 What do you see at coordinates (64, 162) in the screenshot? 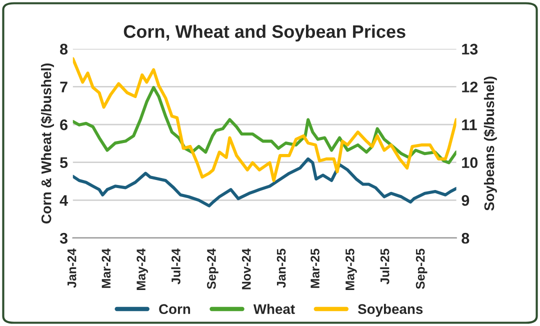
I see `y-tick-label: 5` at bounding box center [64, 162].